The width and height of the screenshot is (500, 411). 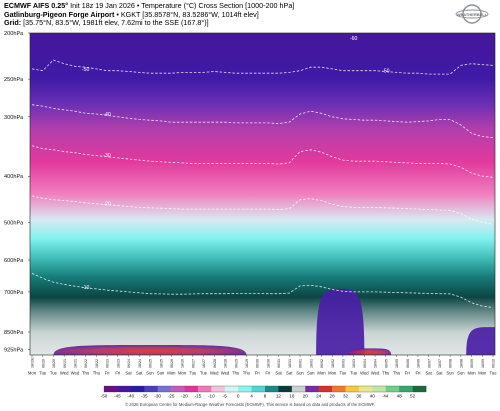 I want to click on isotherm-minus30, so click(x=262, y=161).